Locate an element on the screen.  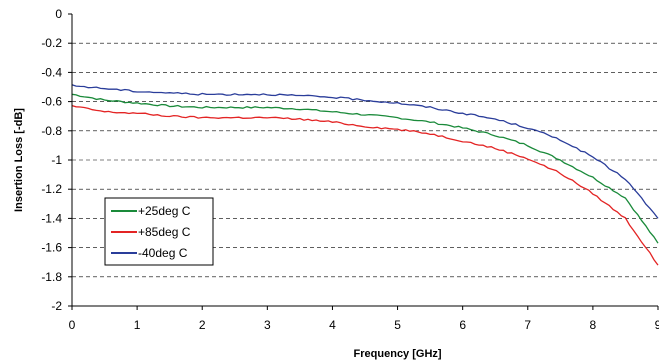
legend: +25deg C +85deg C -40deg C is located at coordinates (159, 231).